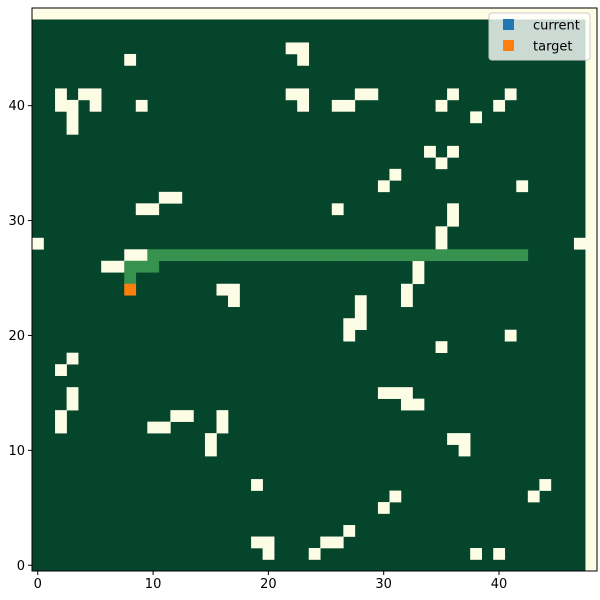 The height and width of the screenshot is (600, 600). Describe the element at coordinates (326, 267) in the screenshot. I see `path-cells` at that location.